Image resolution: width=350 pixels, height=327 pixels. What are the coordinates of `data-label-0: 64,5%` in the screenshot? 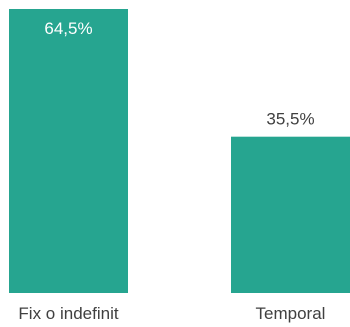 It's located at (68, 28).